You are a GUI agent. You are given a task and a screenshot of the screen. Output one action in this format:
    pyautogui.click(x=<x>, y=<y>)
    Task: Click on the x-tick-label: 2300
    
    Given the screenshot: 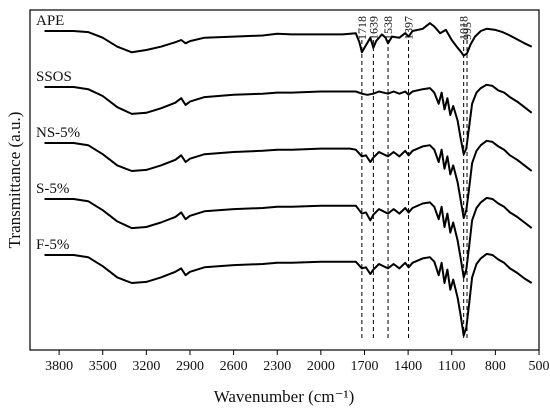 What is the action you would take?
    pyautogui.click(x=277, y=366)
    